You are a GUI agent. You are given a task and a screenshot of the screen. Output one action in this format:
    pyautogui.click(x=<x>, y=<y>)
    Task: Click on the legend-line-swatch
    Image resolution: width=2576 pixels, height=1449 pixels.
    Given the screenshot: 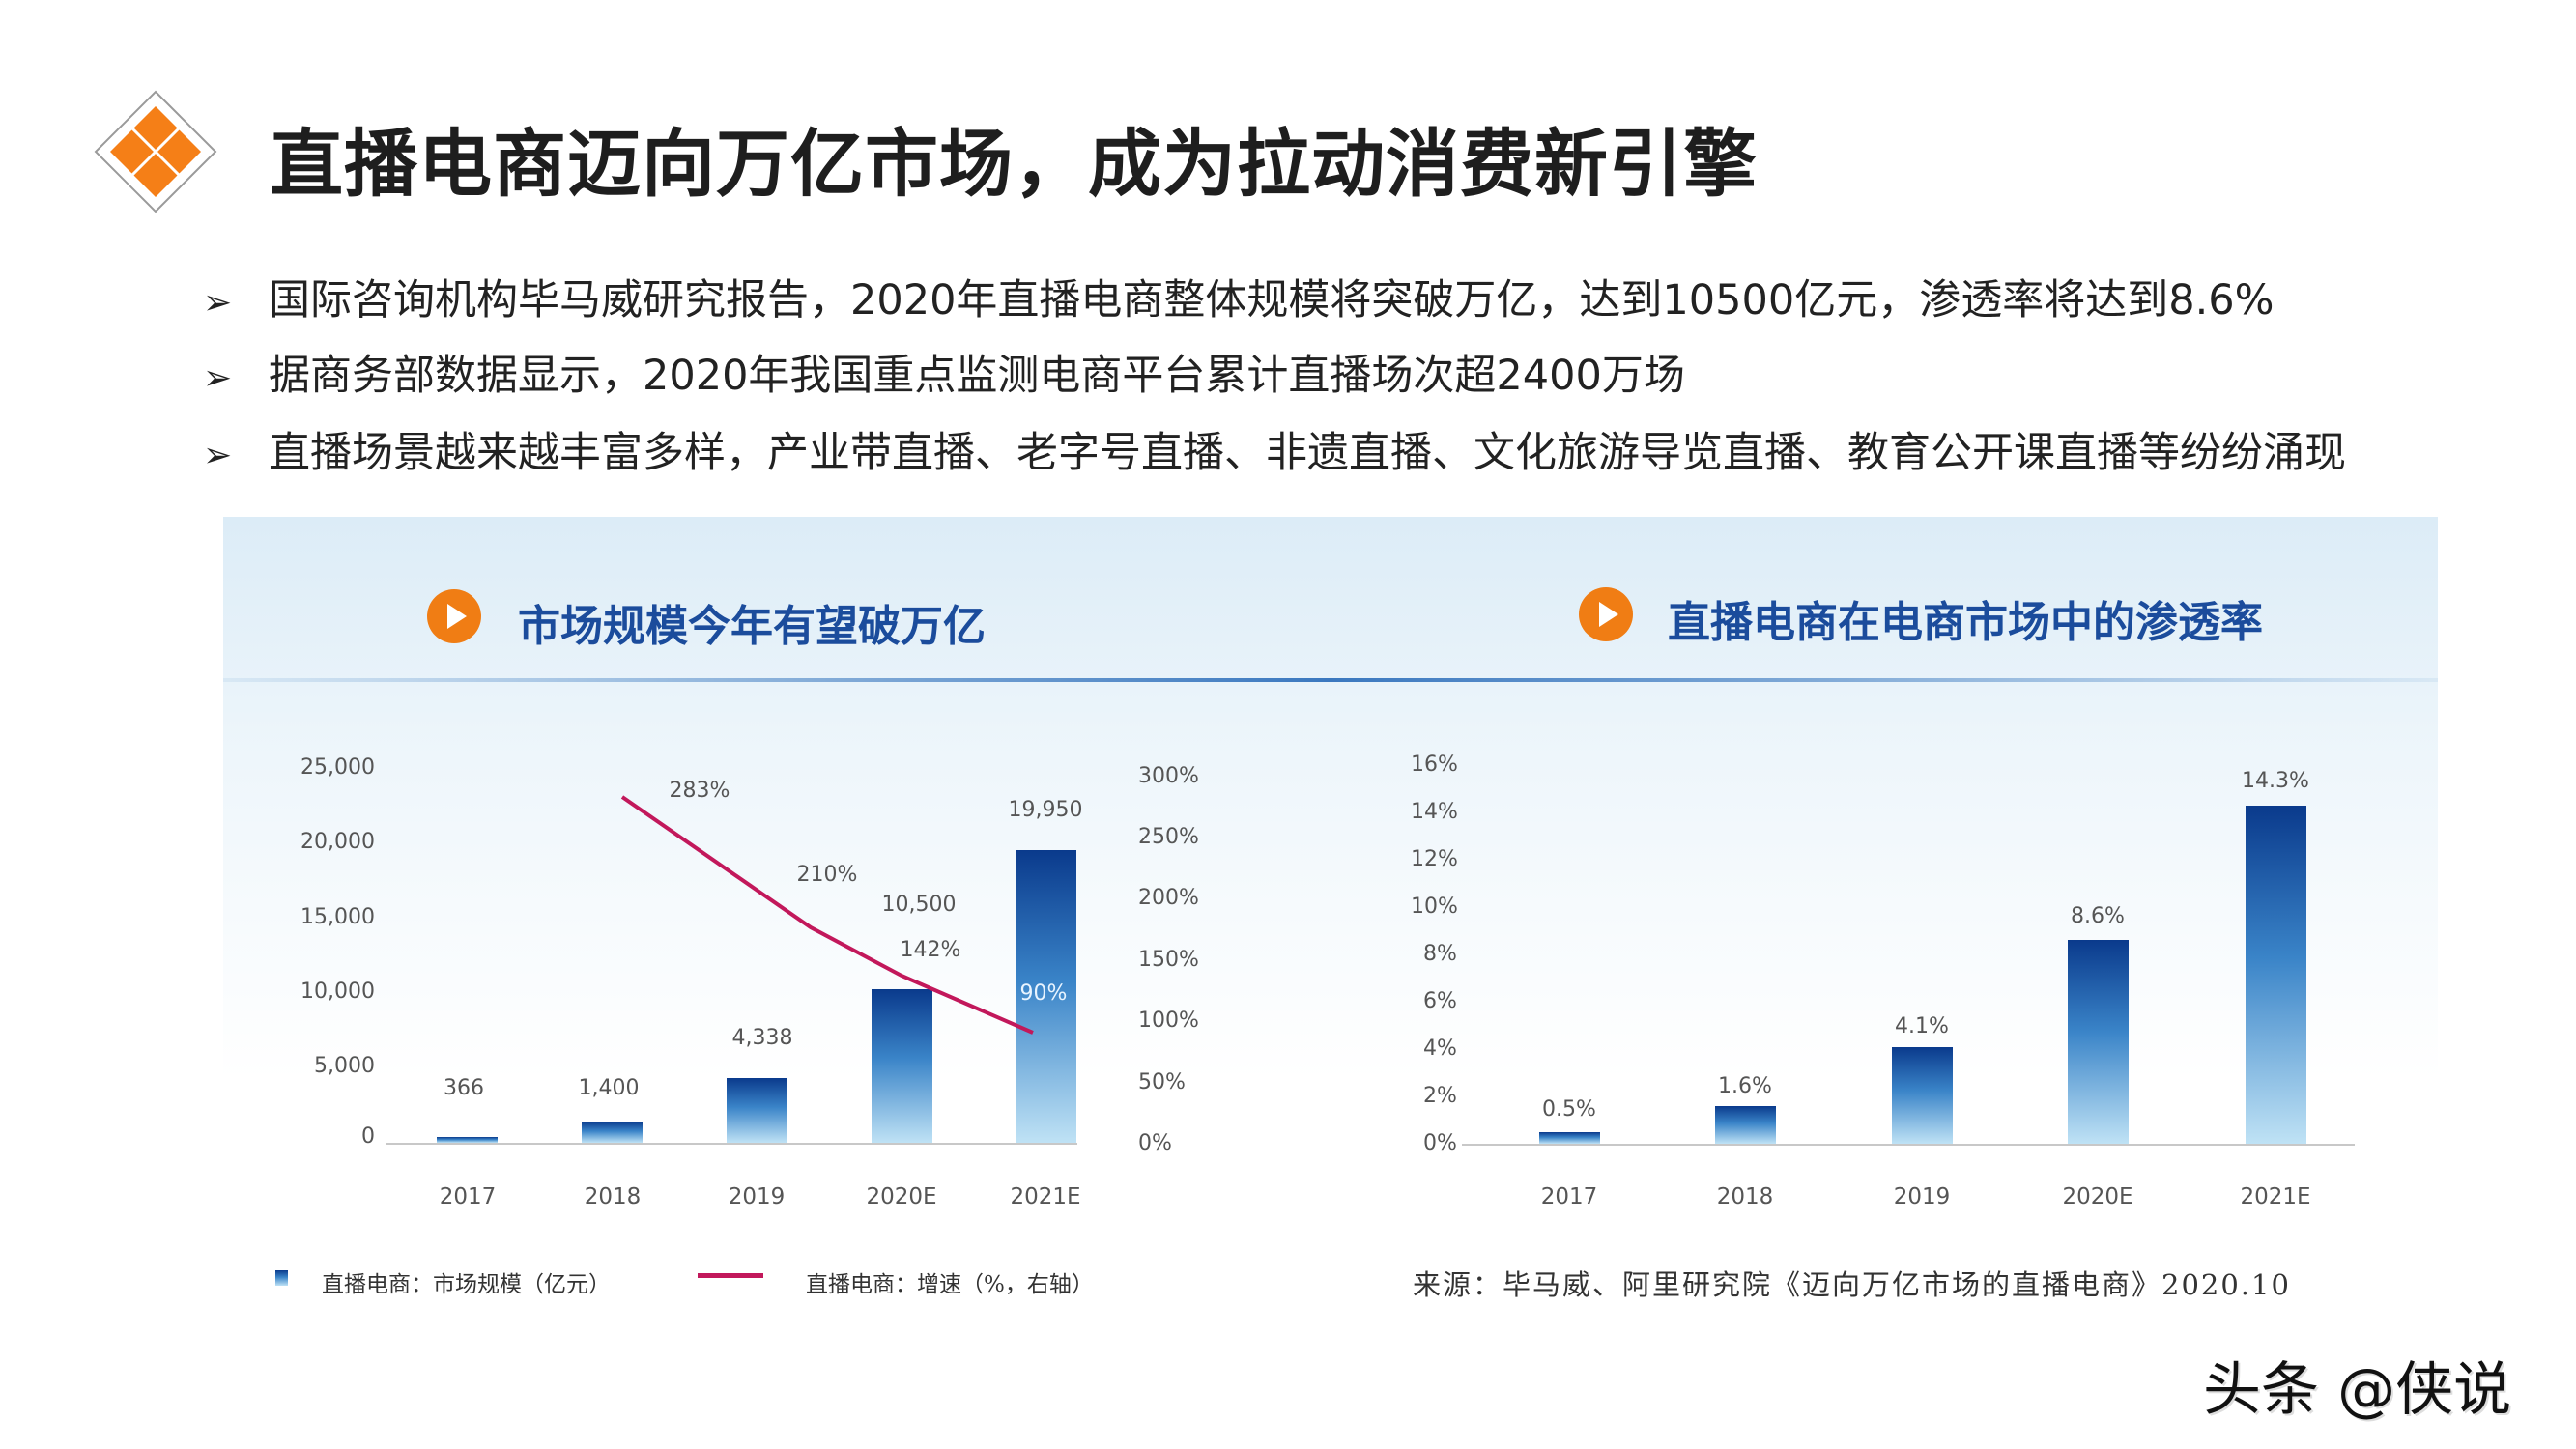 What is the action you would take?
    pyautogui.click(x=731, y=1275)
    